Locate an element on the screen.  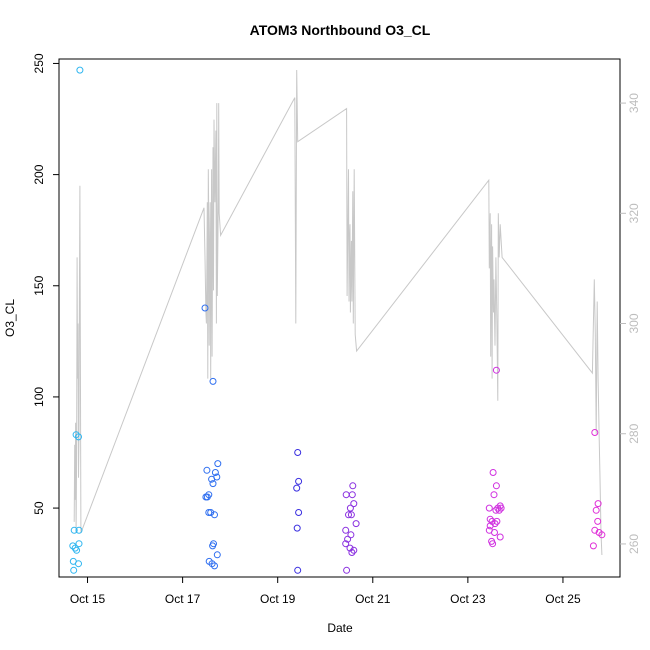
x-tick-label: Oct 19 is located at coordinates (278, 599).